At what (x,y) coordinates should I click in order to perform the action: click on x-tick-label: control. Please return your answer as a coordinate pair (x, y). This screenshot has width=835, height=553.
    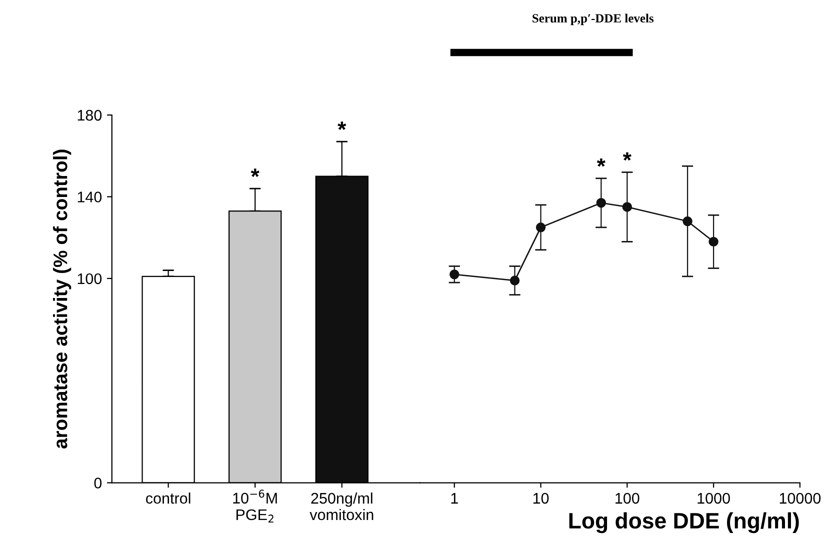
    Looking at the image, I should click on (168, 498).